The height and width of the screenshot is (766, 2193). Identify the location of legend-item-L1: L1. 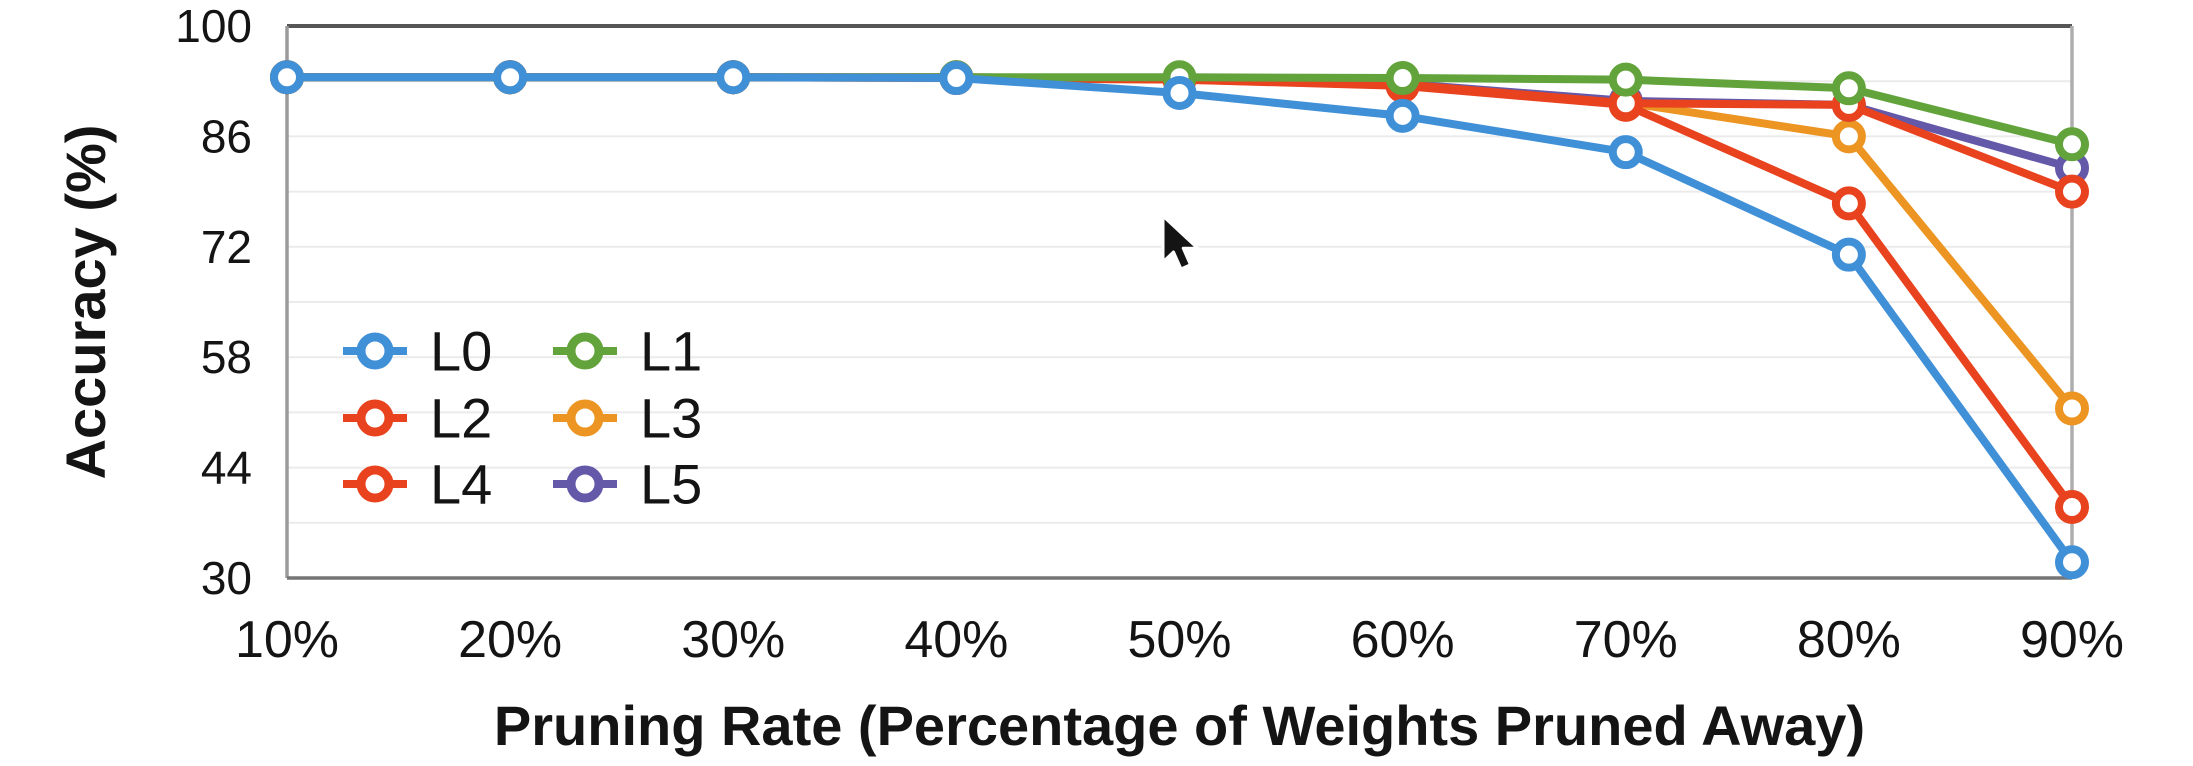
(627, 351).